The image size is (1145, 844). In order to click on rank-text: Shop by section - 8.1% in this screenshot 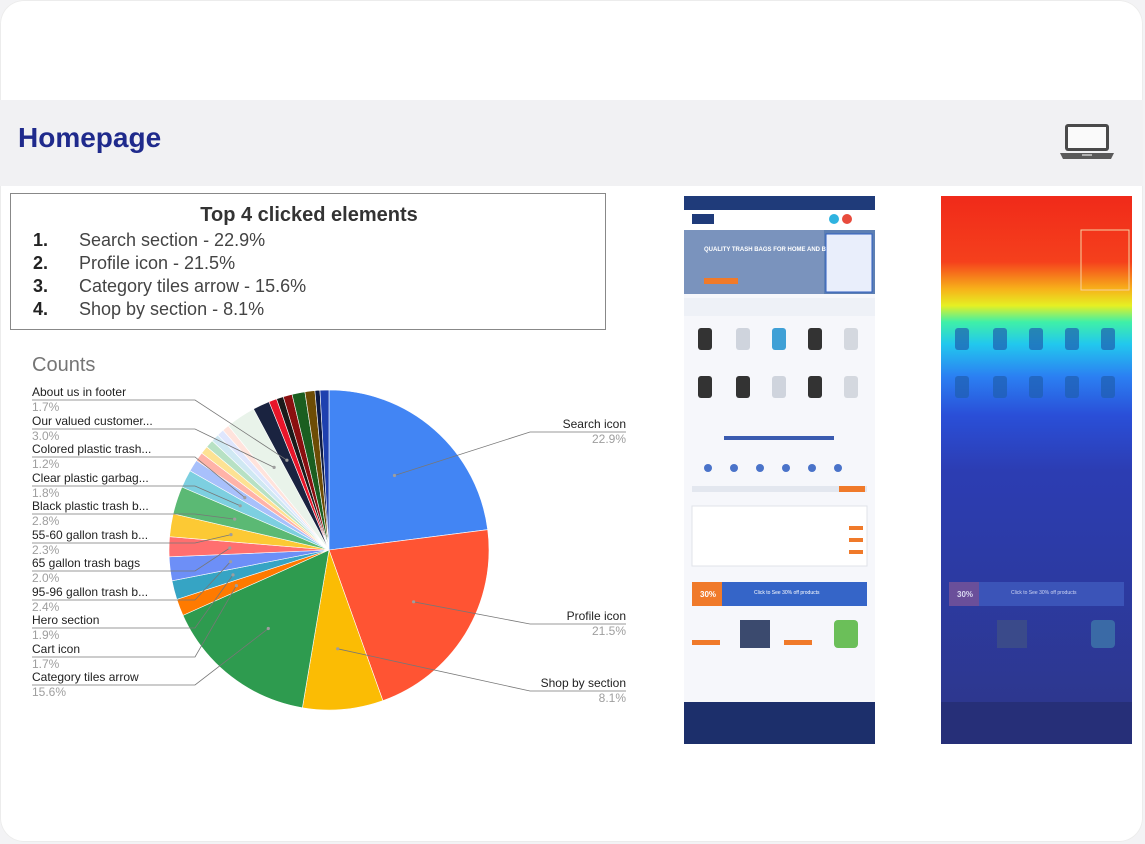, I will do `click(172, 309)`.